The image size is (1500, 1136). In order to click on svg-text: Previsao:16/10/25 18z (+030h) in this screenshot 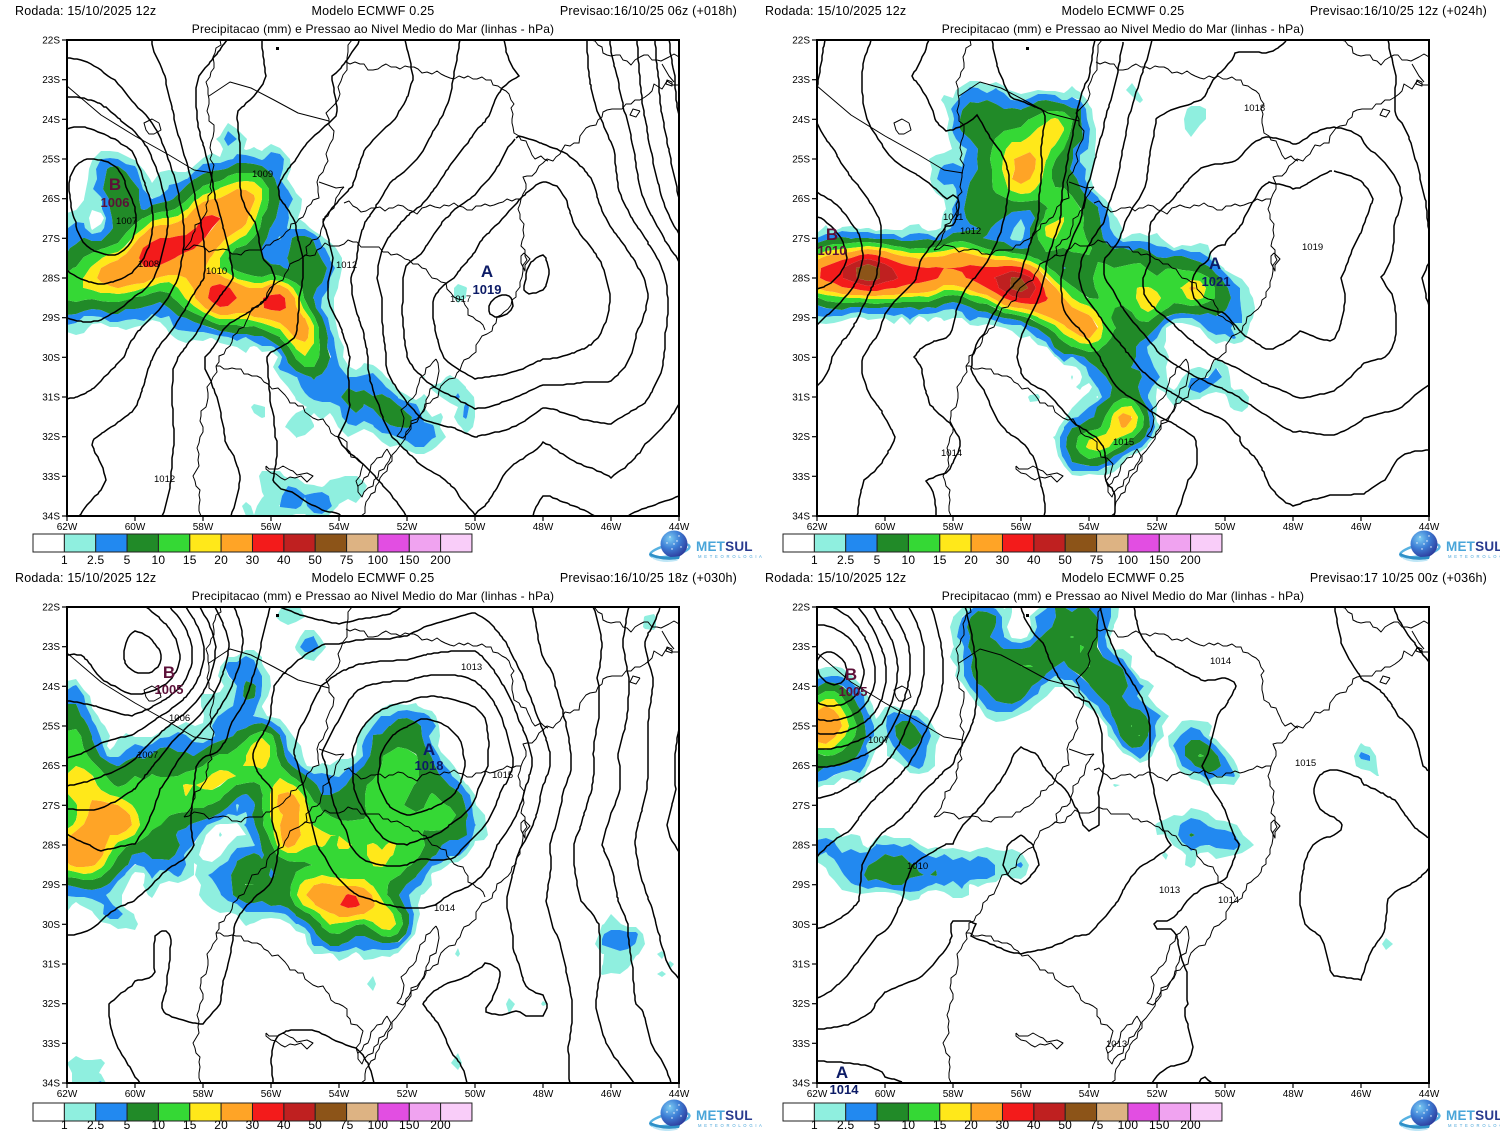, I will do `click(648, 578)`.